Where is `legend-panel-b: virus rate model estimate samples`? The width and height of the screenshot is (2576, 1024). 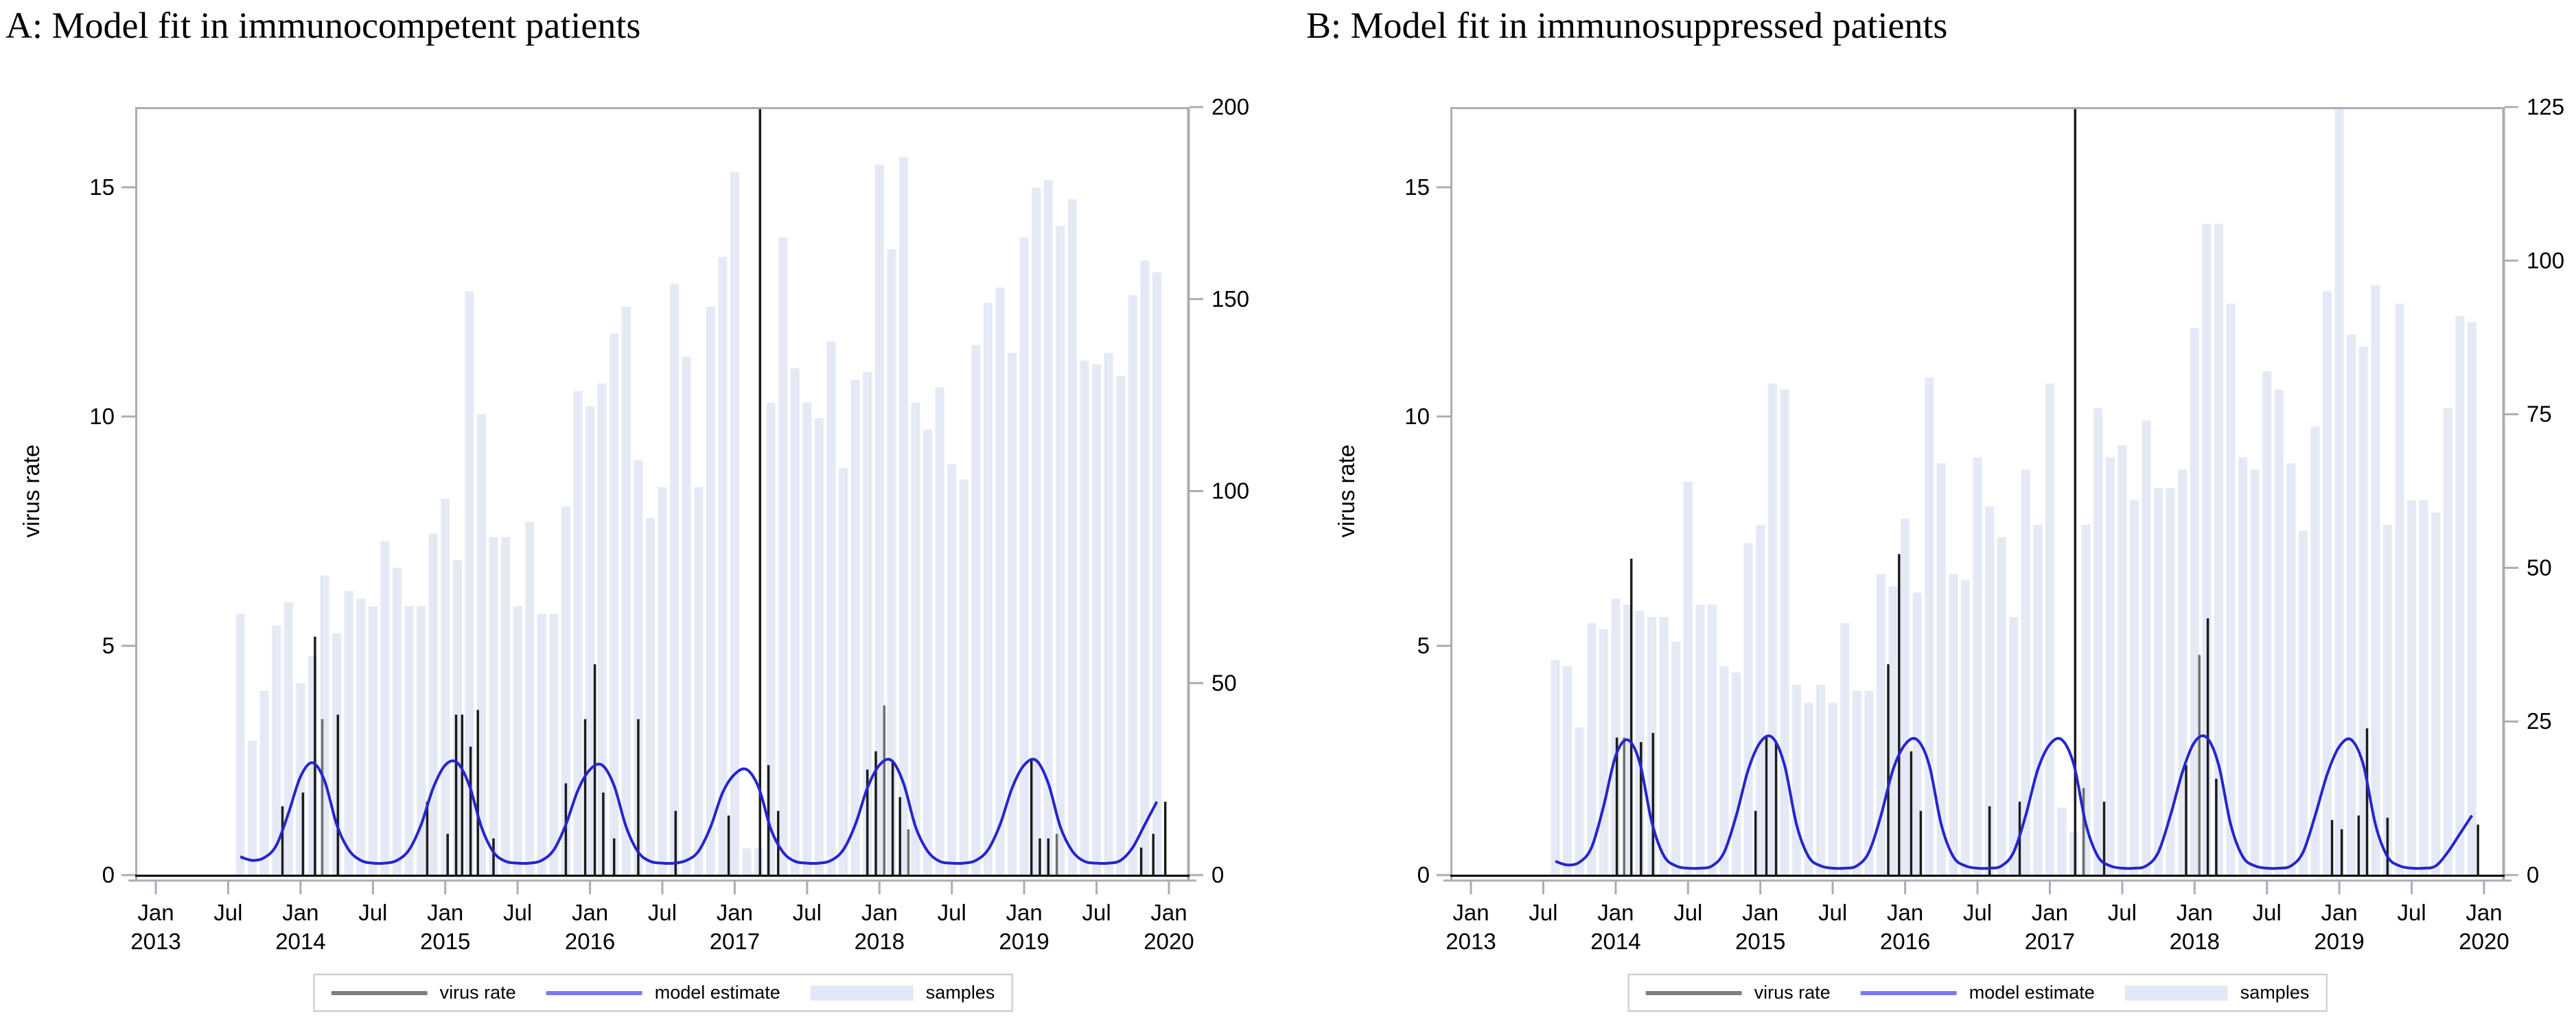 legend-panel-b: virus rate model estimate samples is located at coordinates (1977, 992).